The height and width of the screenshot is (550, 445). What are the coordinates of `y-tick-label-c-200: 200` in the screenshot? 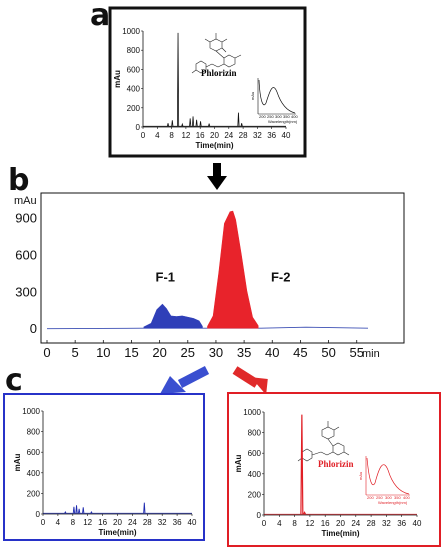 It's located at (34, 493).